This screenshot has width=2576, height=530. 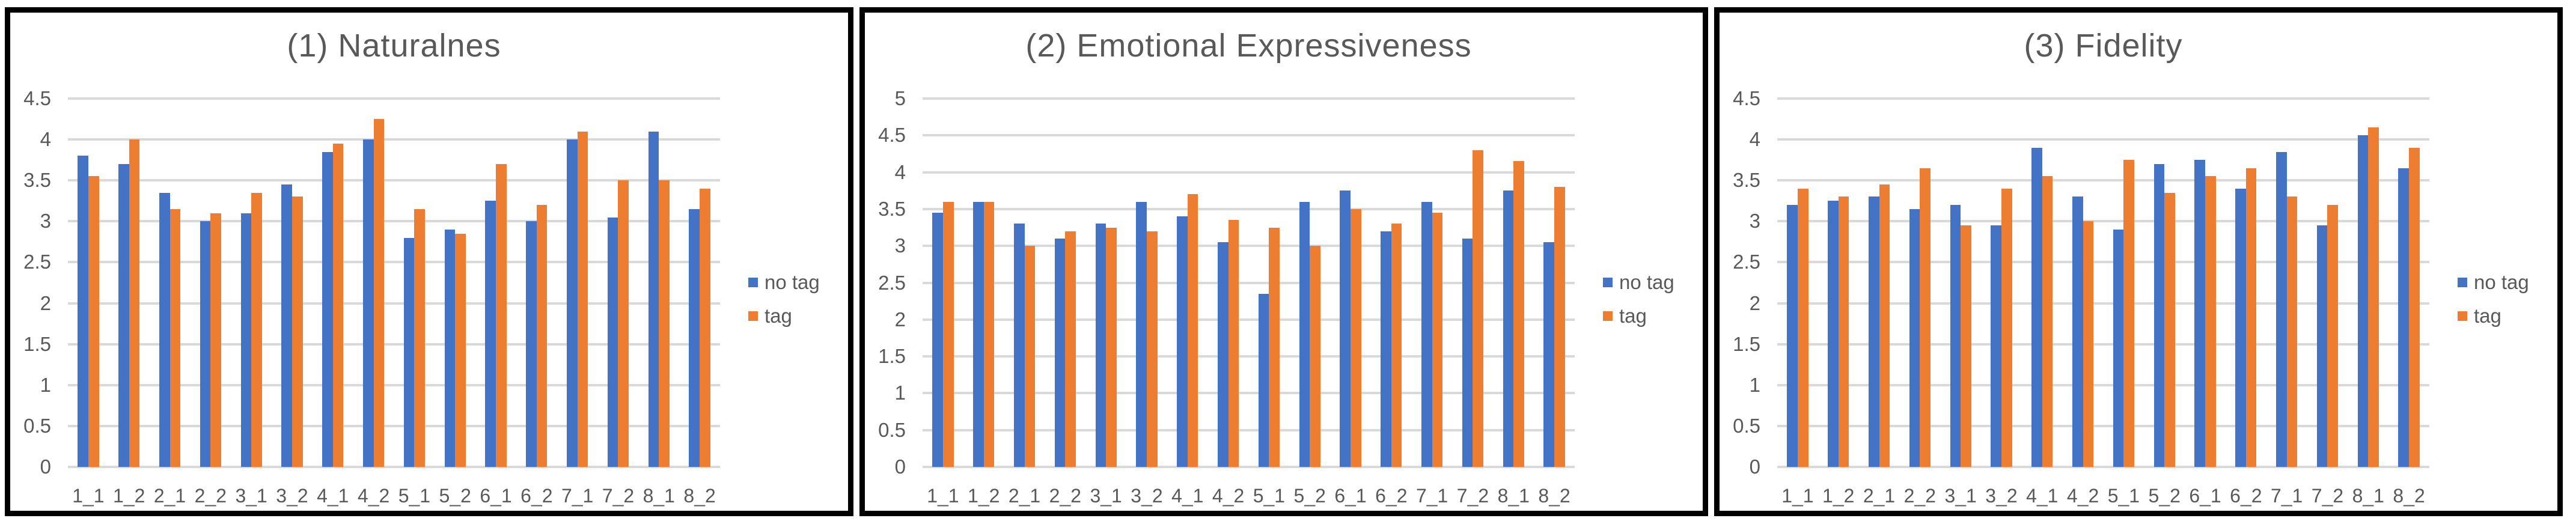 What do you see at coordinates (37, 262) in the screenshot?
I see `y-tick-label: 2.5` at bounding box center [37, 262].